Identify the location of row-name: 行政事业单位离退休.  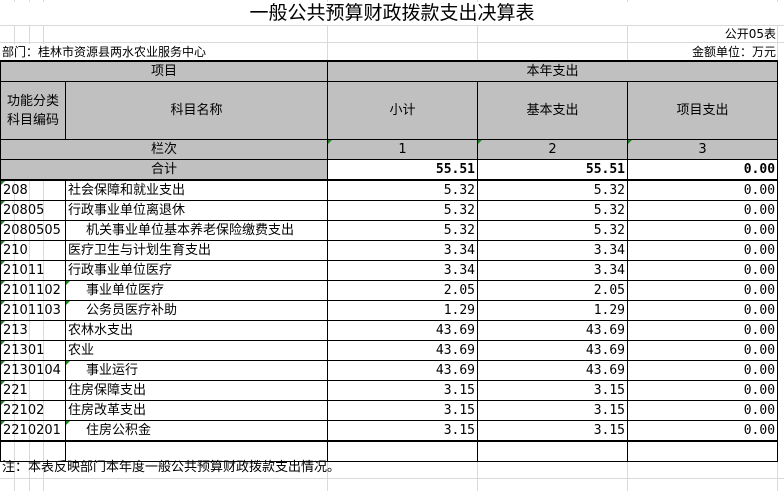
(196, 210).